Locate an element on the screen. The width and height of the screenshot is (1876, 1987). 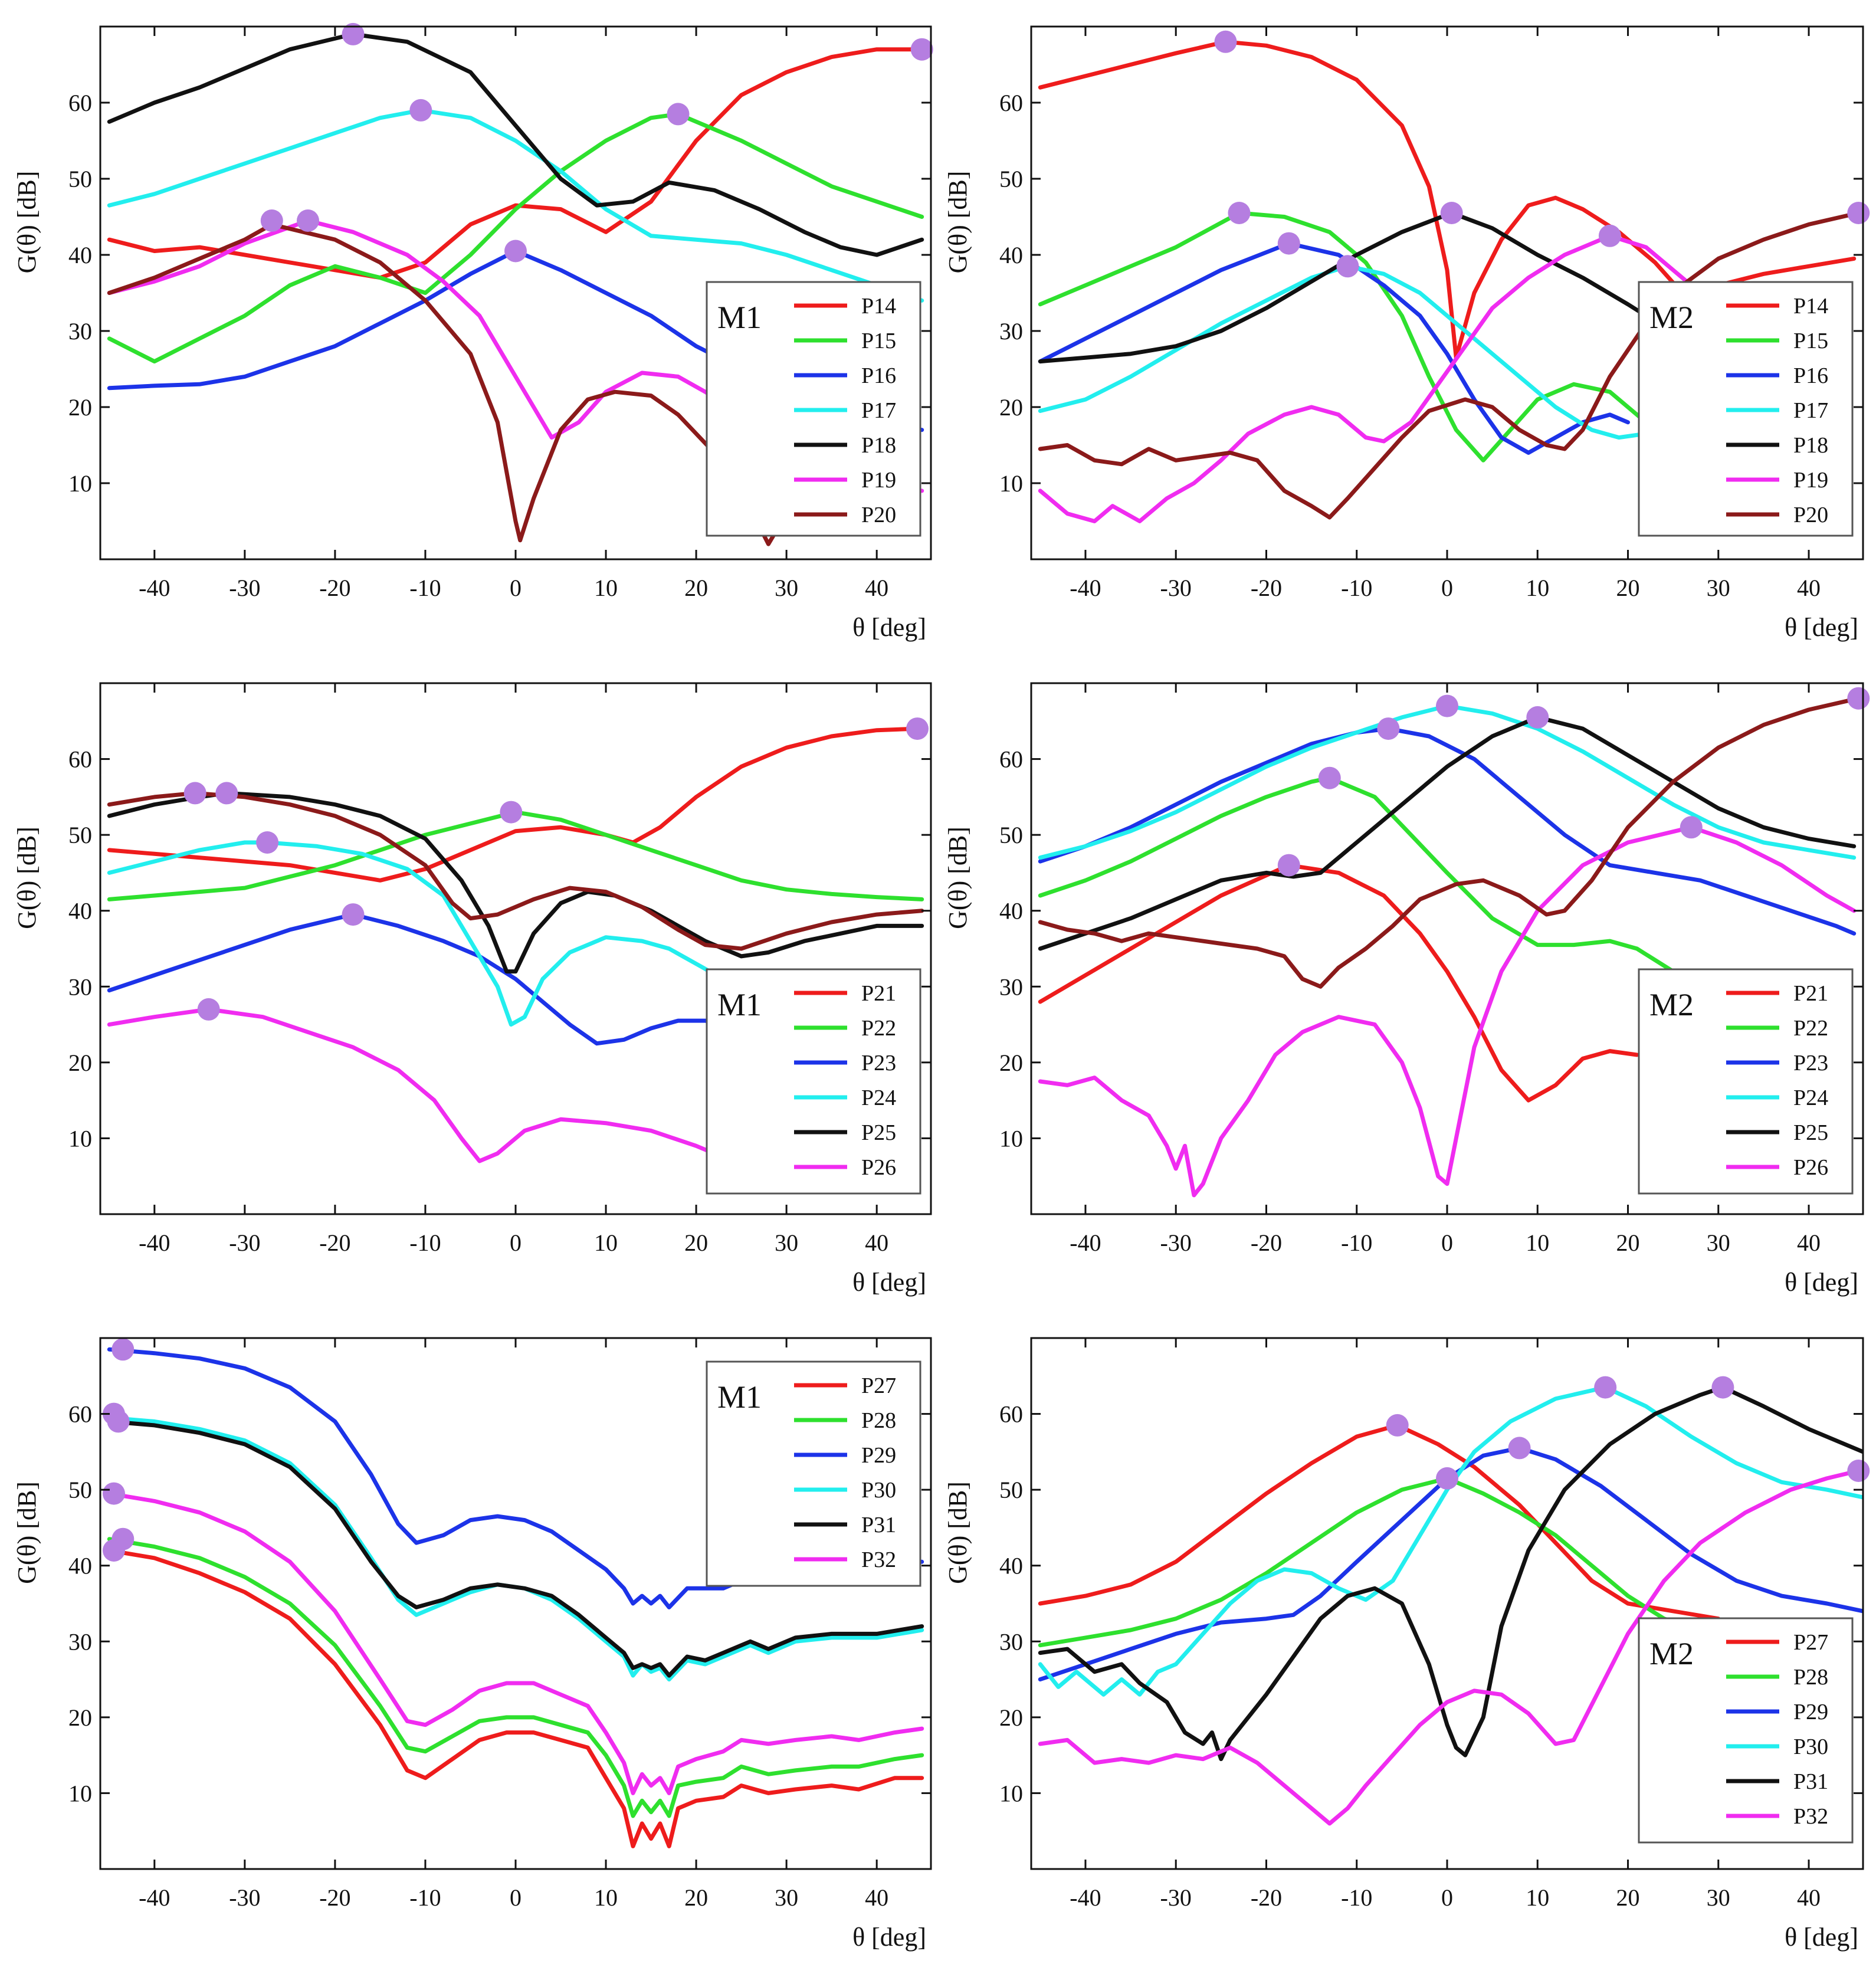
series-line-p20 is located at coordinates (1449, 843).